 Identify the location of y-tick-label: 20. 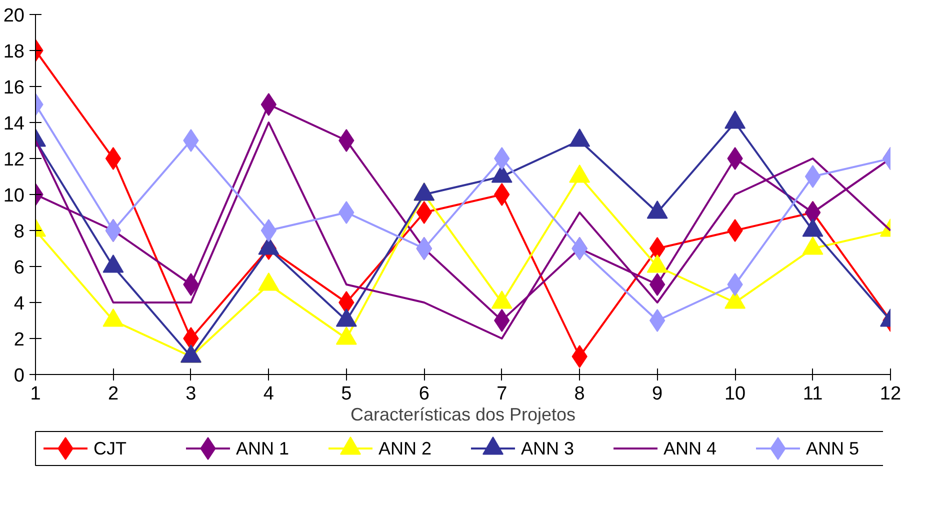
(14, 16).